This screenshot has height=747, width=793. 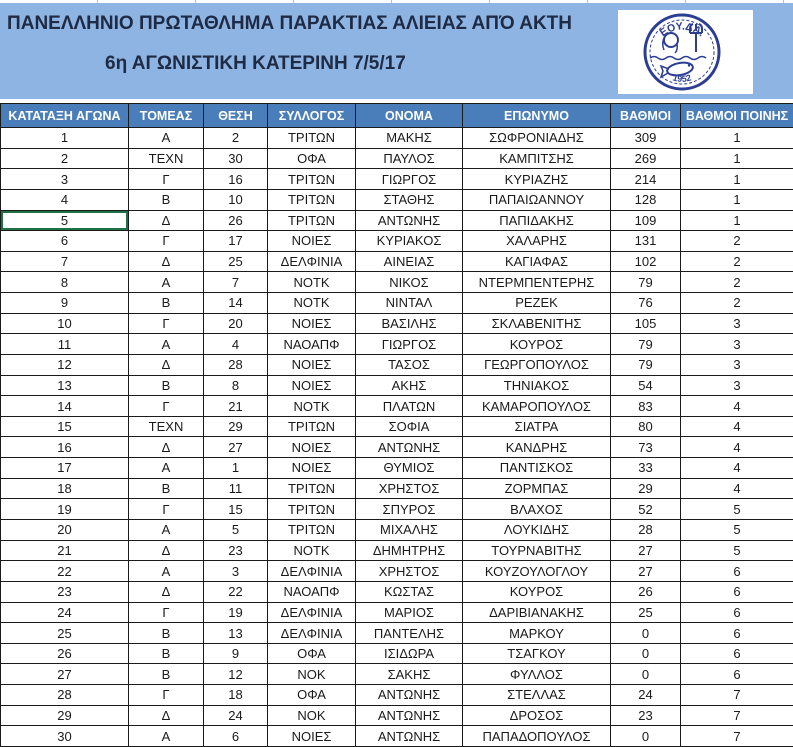 I want to click on table-cell: ΠΑΥΛΟΣ, so click(x=409, y=159).